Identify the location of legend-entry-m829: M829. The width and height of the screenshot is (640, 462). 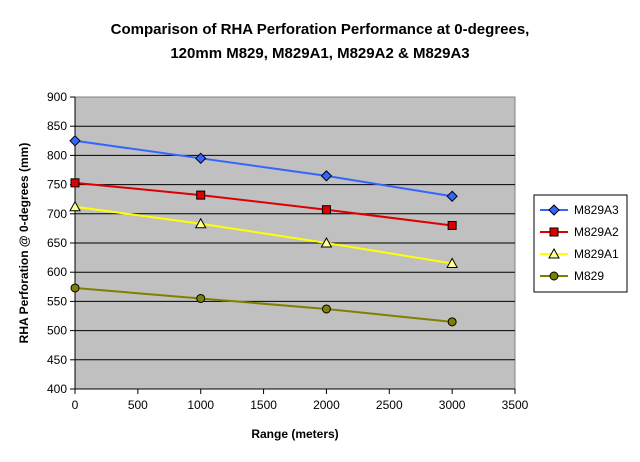
(572, 276).